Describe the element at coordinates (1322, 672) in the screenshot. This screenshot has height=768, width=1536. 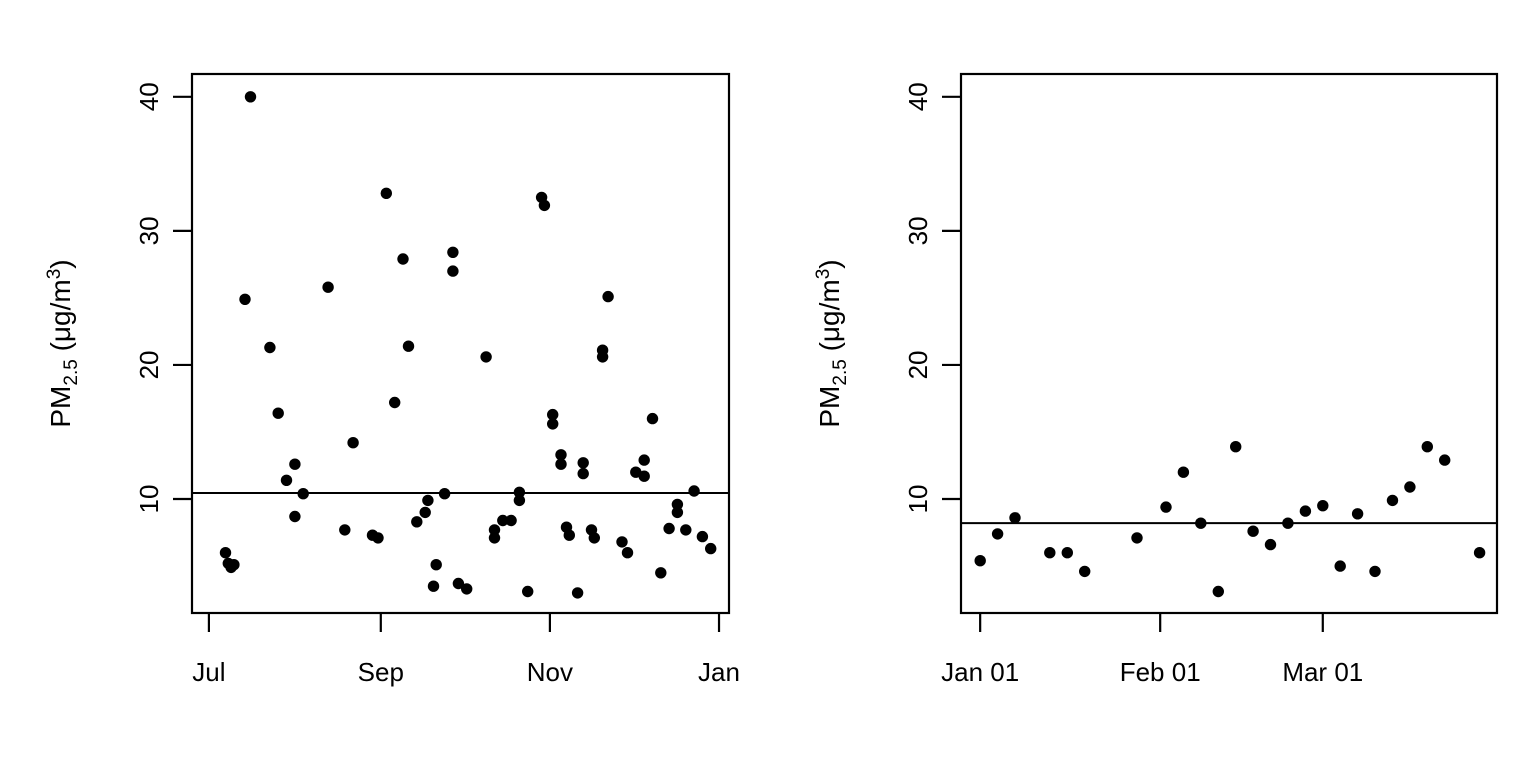
I see `x-tick-label: Mar 01` at that location.